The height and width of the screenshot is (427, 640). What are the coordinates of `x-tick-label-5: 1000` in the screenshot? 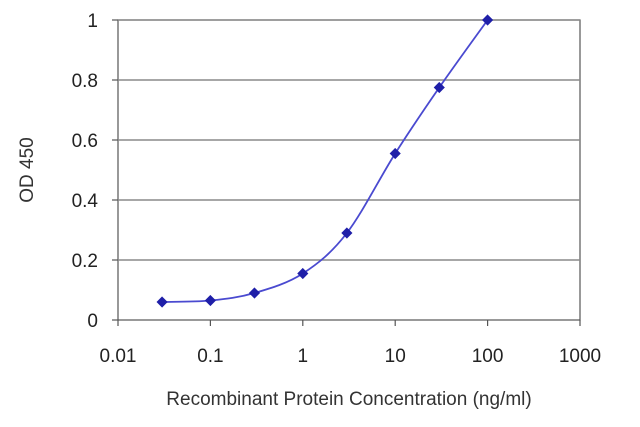 It's located at (580, 356).